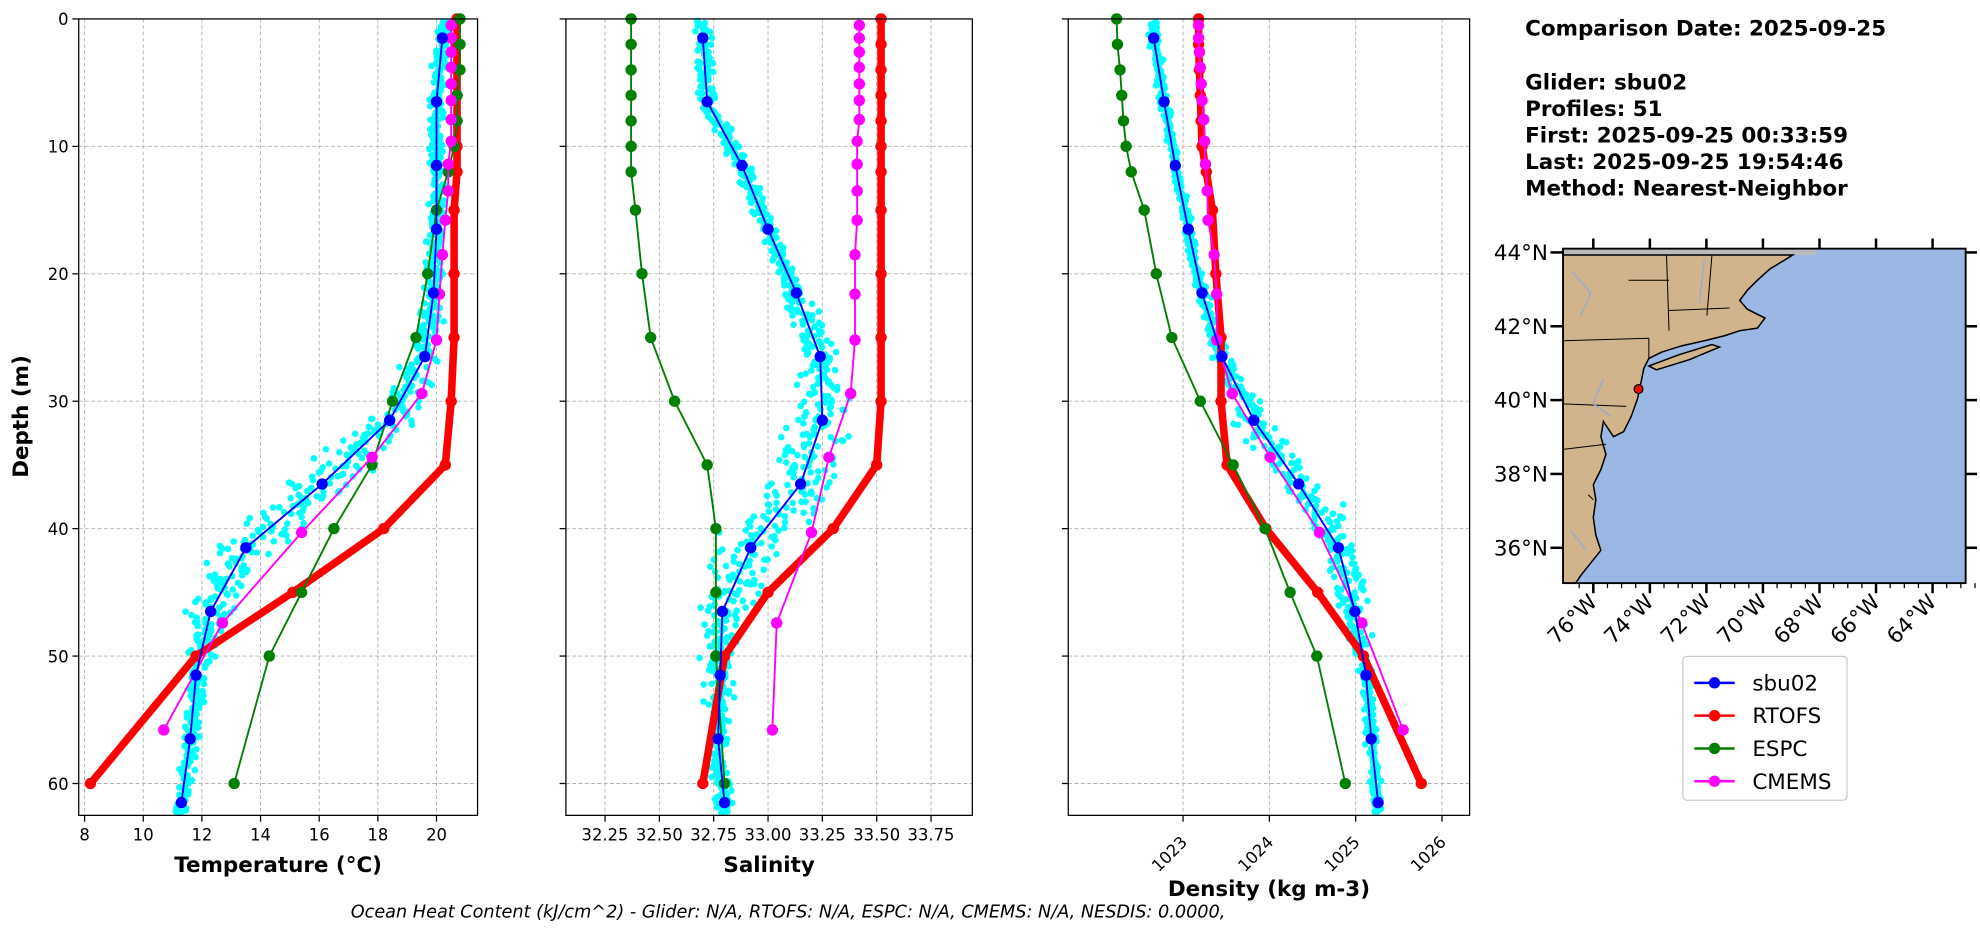 Image resolution: width=1980 pixels, height=934 pixels. What do you see at coordinates (1521, 401) in the screenshot?
I see `lat-tick-label: 40°N` at bounding box center [1521, 401].